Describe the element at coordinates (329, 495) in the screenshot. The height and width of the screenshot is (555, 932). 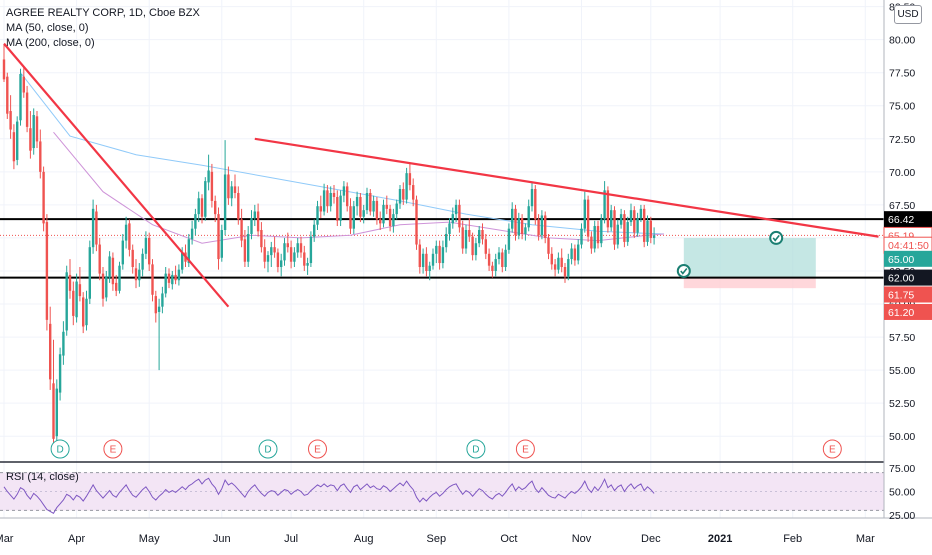
I see `rsi-line` at that location.